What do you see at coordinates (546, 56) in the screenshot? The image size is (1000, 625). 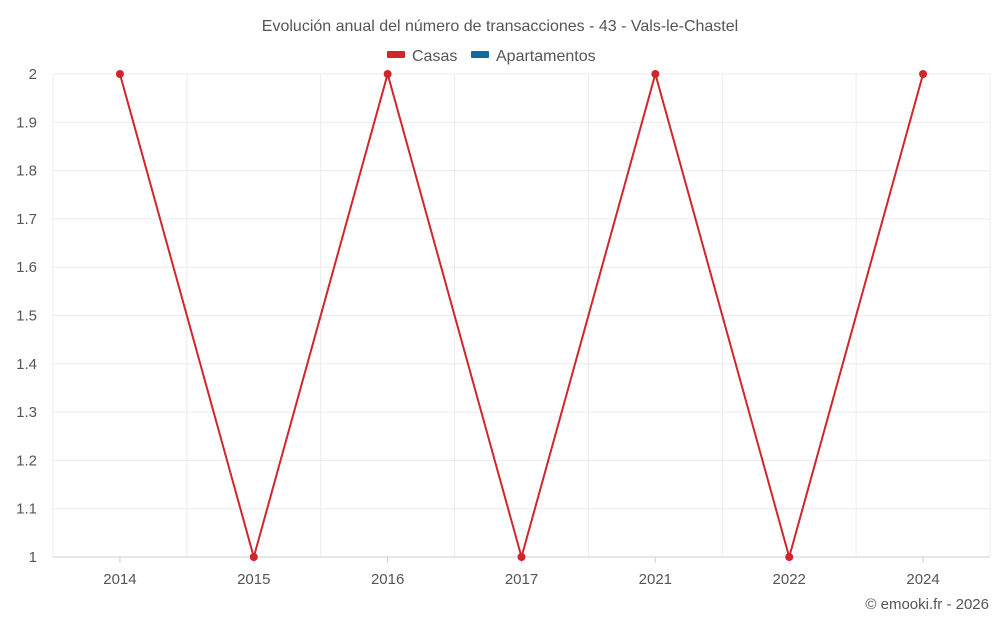 I see `legend-label-apartamentos: Apartamentos` at bounding box center [546, 56].